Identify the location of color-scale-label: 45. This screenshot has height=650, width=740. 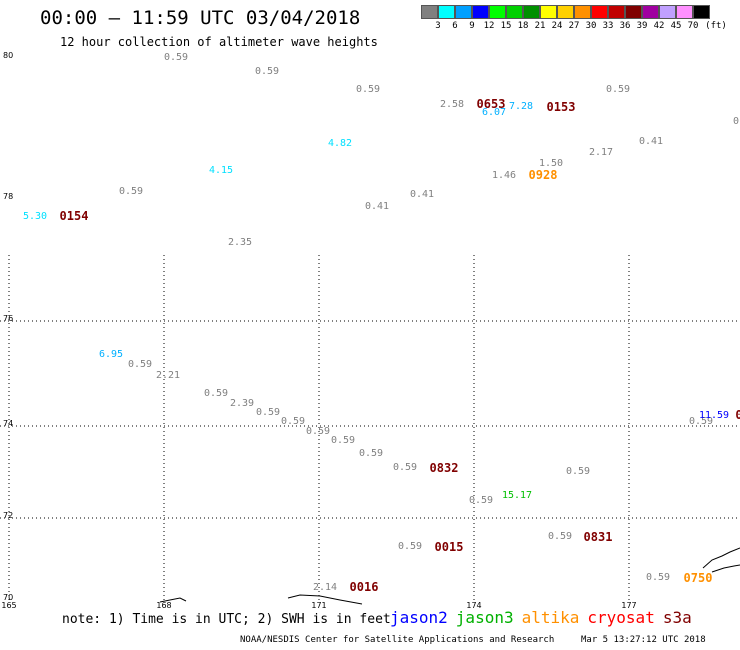
(676, 26).